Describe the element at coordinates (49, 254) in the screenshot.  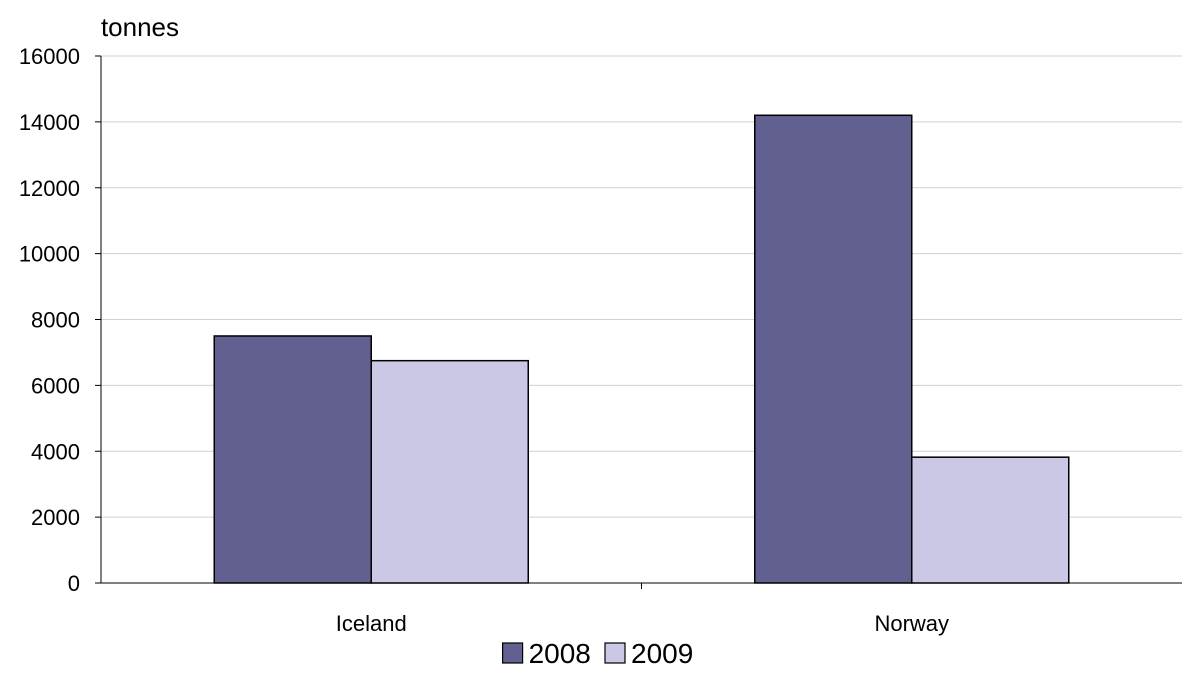
I see `y-tick-label: 10000` at that location.